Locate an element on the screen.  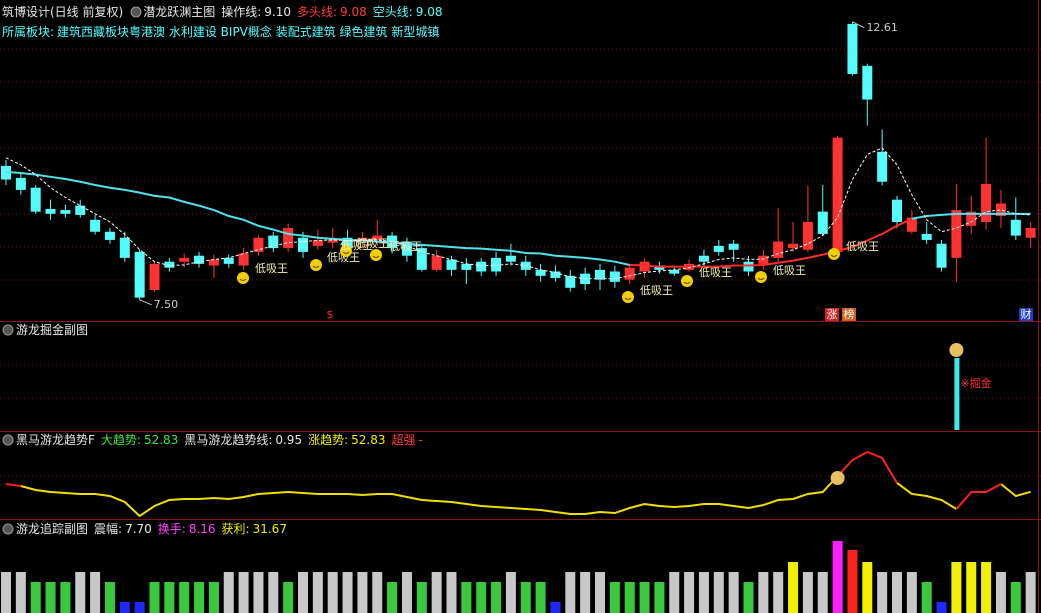
signal-label: ※掘金 is located at coordinates (975, 383).